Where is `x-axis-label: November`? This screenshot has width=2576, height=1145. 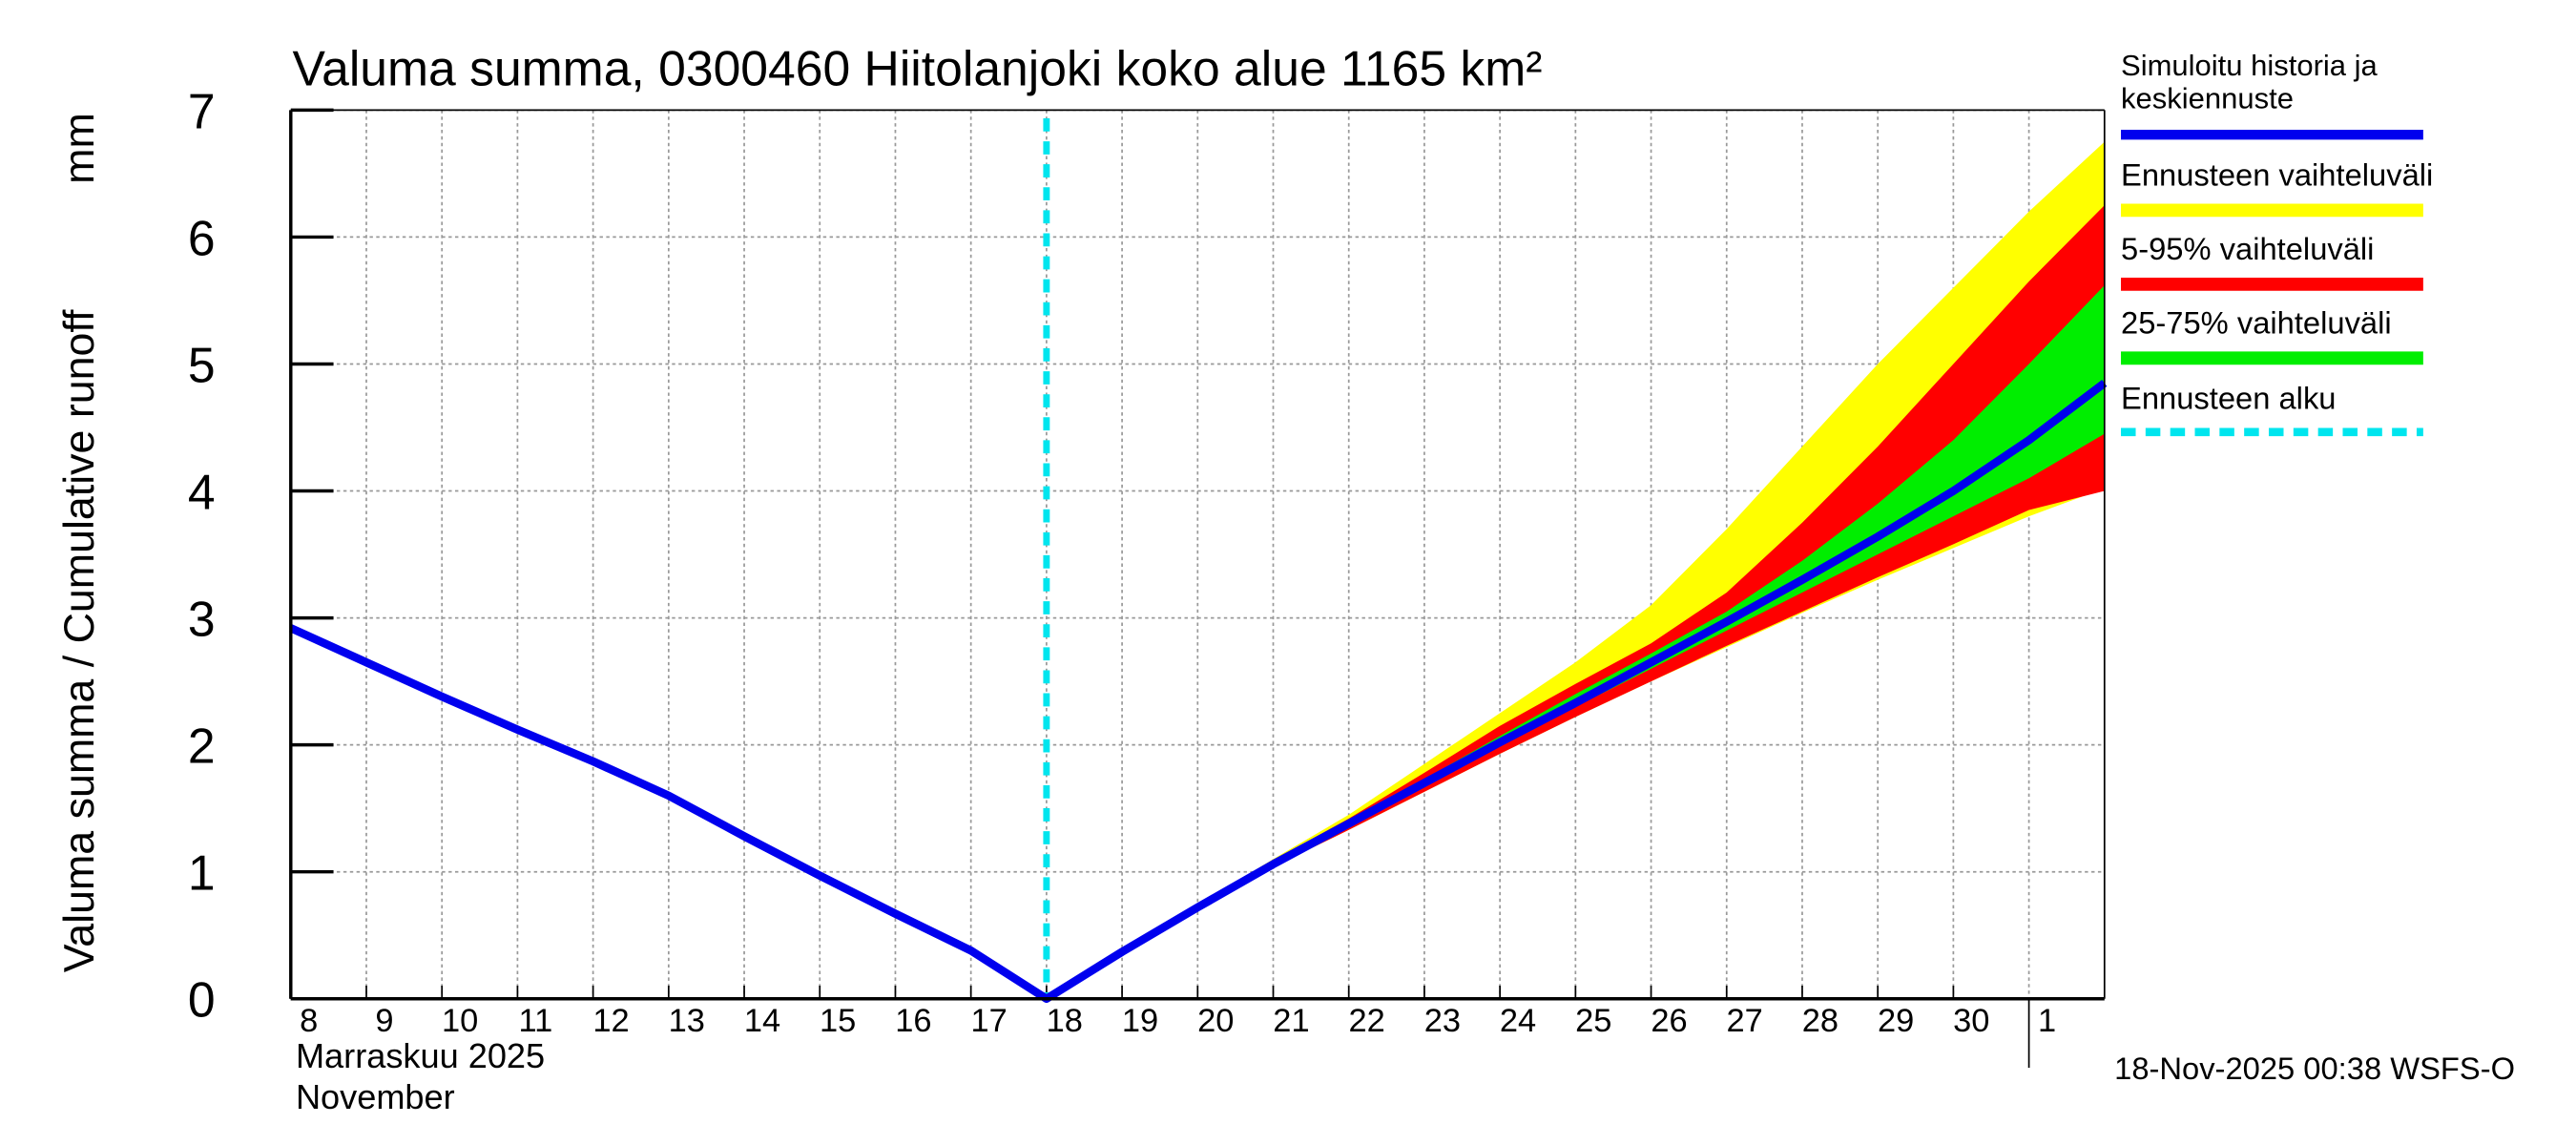
x-axis-label: November is located at coordinates (375, 1096).